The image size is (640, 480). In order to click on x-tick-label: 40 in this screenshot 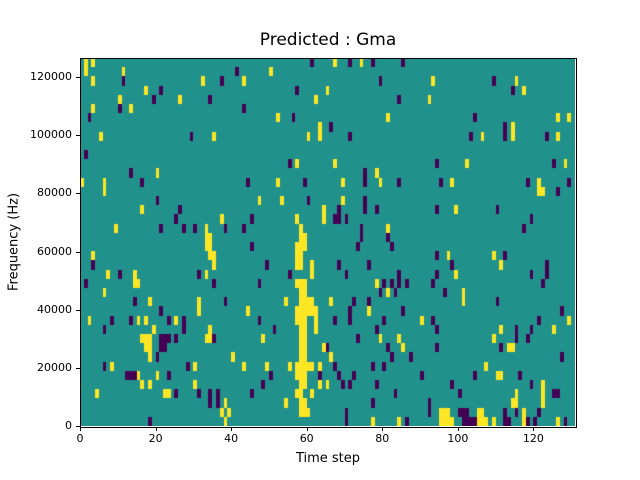, I will do `click(231, 438)`.